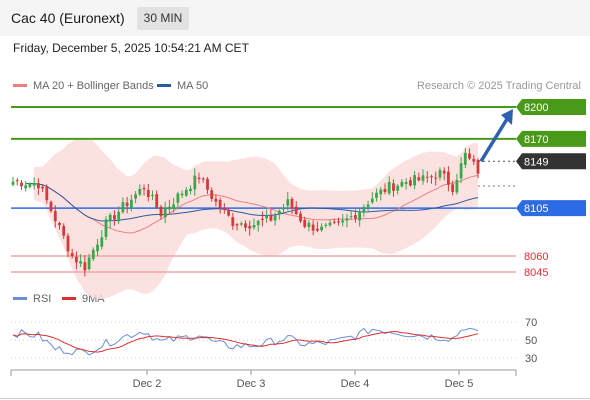 The height and width of the screenshot is (400, 590). What do you see at coordinates (355, 384) in the screenshot?
I see `x-tick-label: Dec 4` at bounding box center [355, 384].